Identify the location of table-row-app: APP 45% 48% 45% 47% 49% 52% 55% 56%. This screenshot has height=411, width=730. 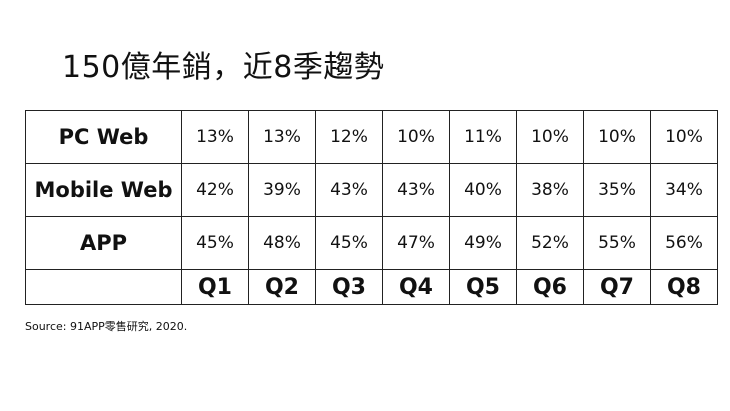
(371, 243).